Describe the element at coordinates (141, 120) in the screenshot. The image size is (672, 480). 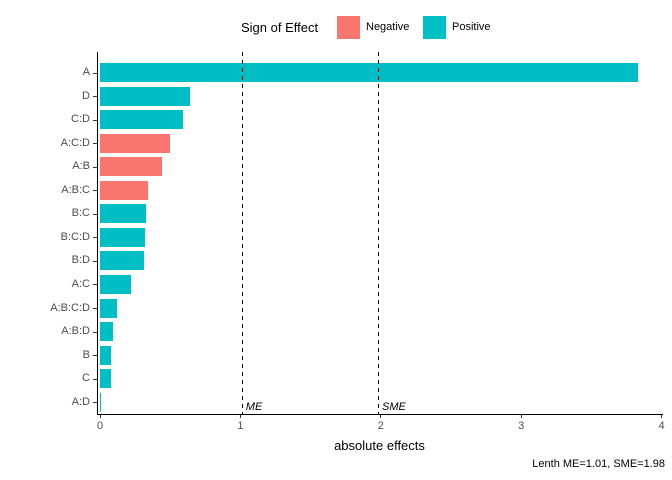
I see `bar-C:D` at that location.